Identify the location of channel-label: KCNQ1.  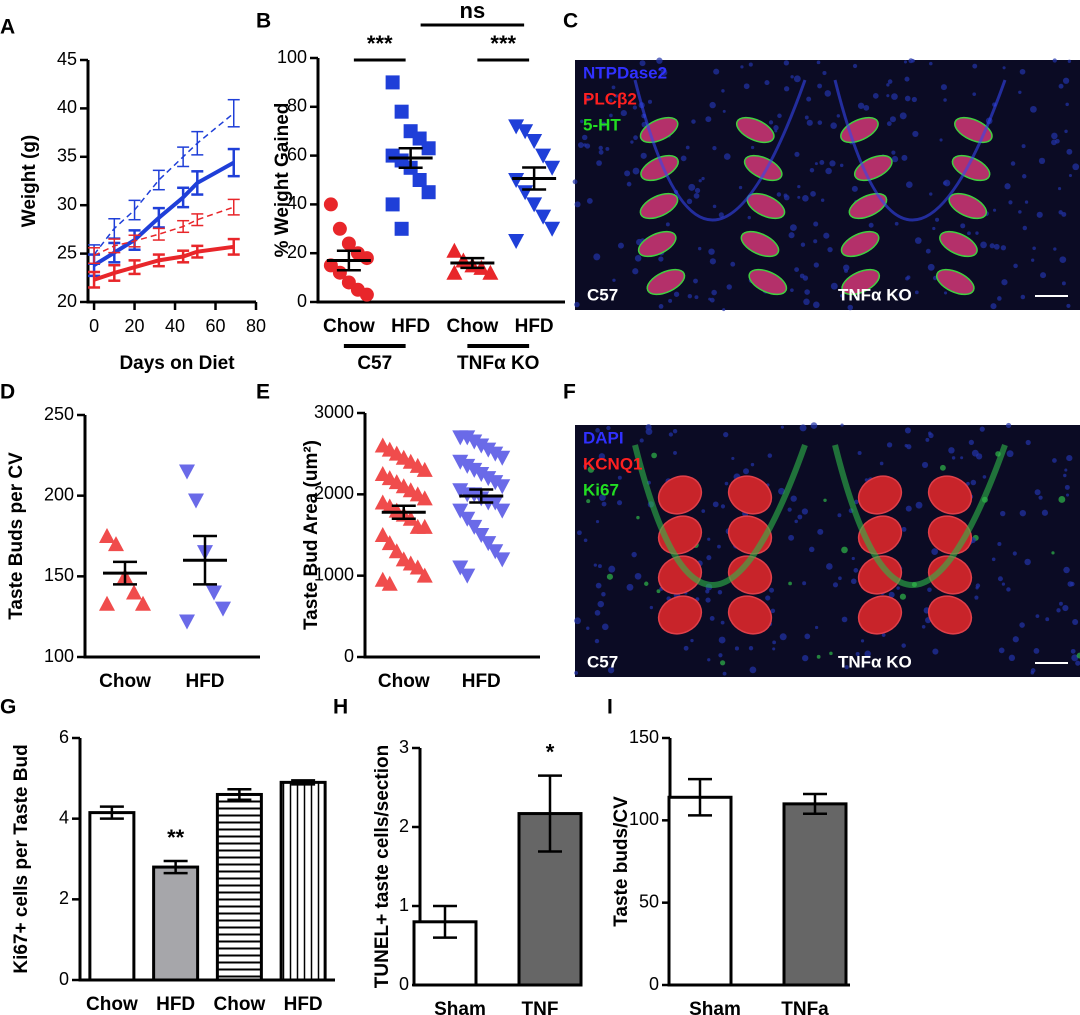
(613, 463).